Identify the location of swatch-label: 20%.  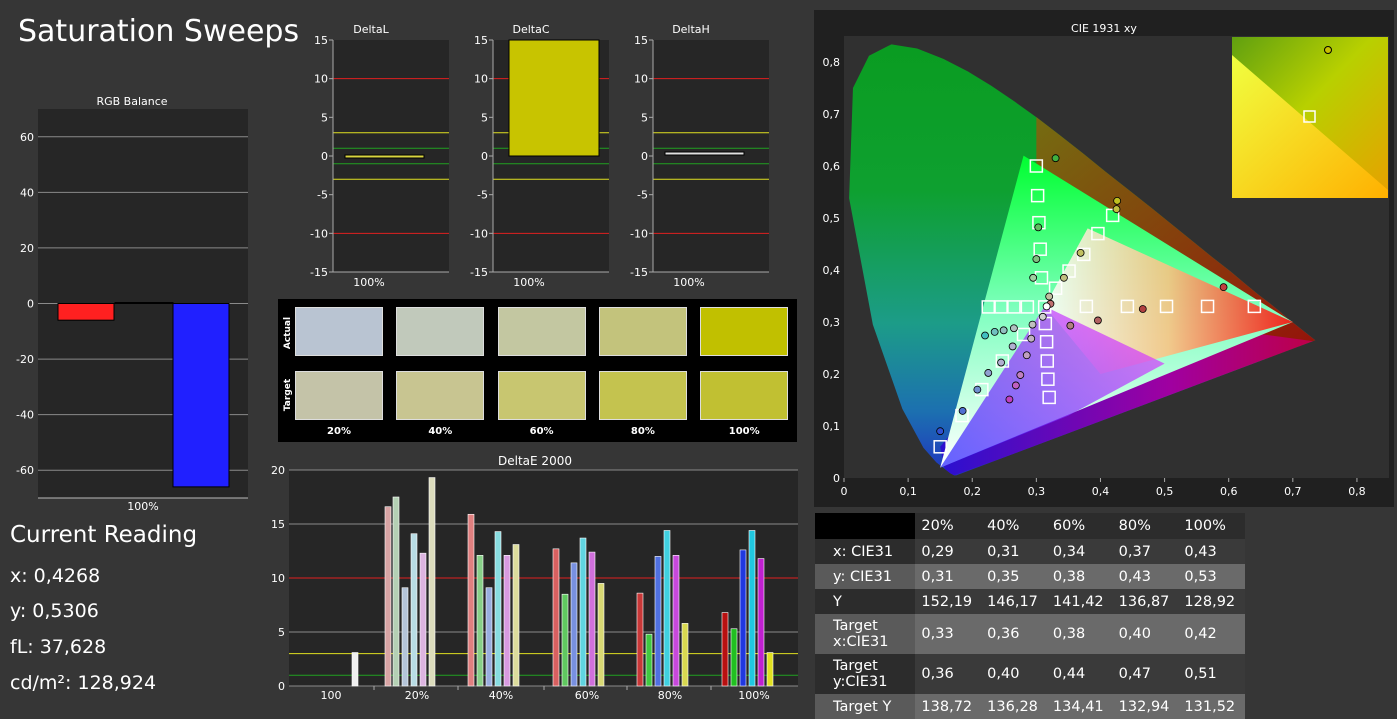
(339, 431).